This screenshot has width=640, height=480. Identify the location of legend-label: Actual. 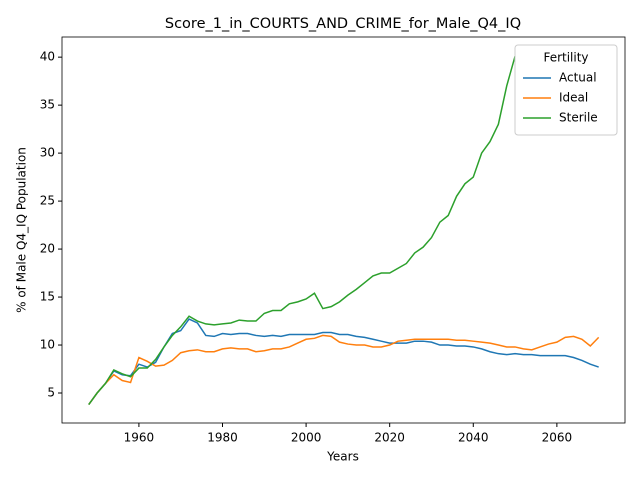
(578, 78).